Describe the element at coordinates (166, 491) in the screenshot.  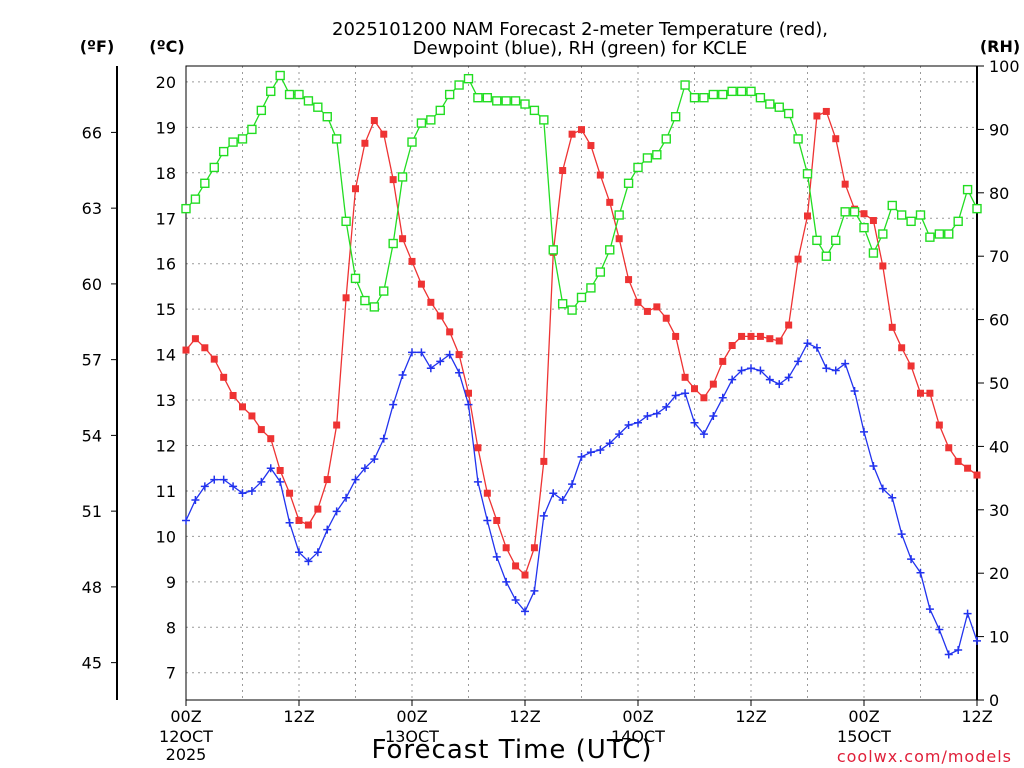
I see `celsius-tick-label: 11` at that location.